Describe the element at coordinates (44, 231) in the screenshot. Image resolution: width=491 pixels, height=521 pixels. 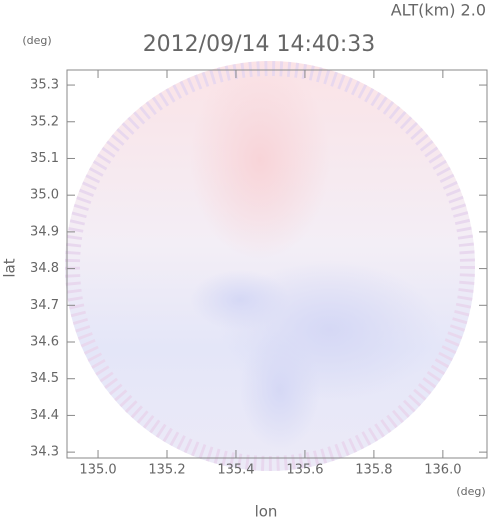
I see `y-tick-label: 34.9` at that location.